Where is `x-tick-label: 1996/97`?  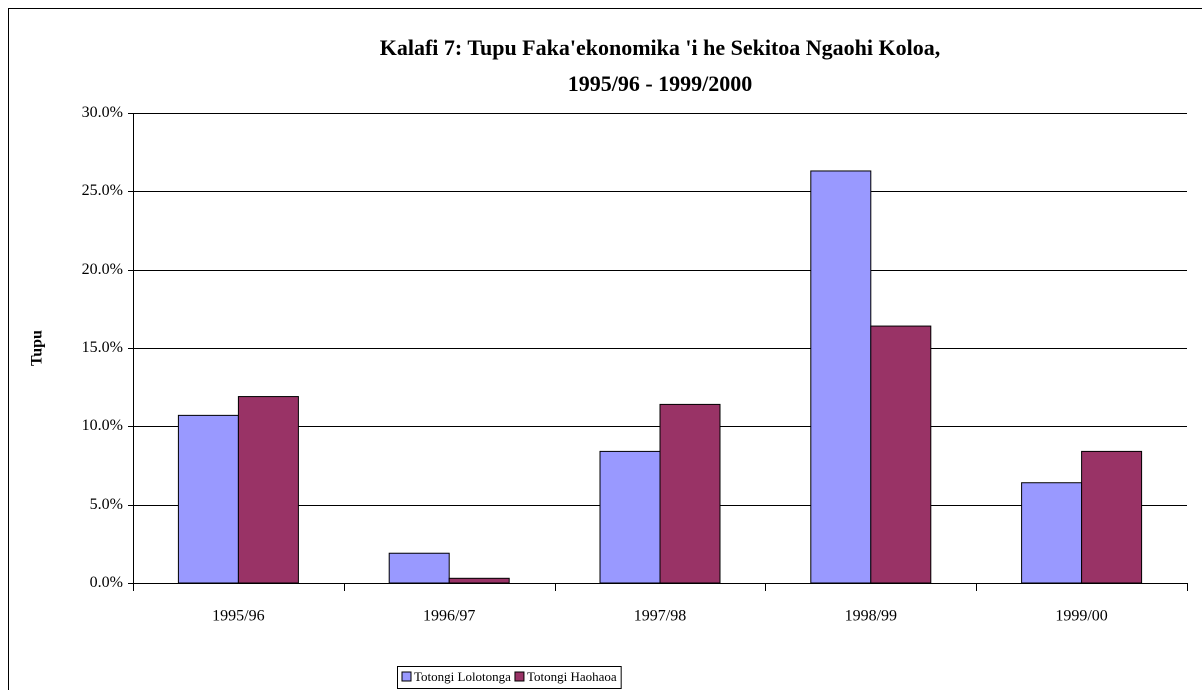 x-tick-label: 1996/97 is located at coordinates (449, 616).